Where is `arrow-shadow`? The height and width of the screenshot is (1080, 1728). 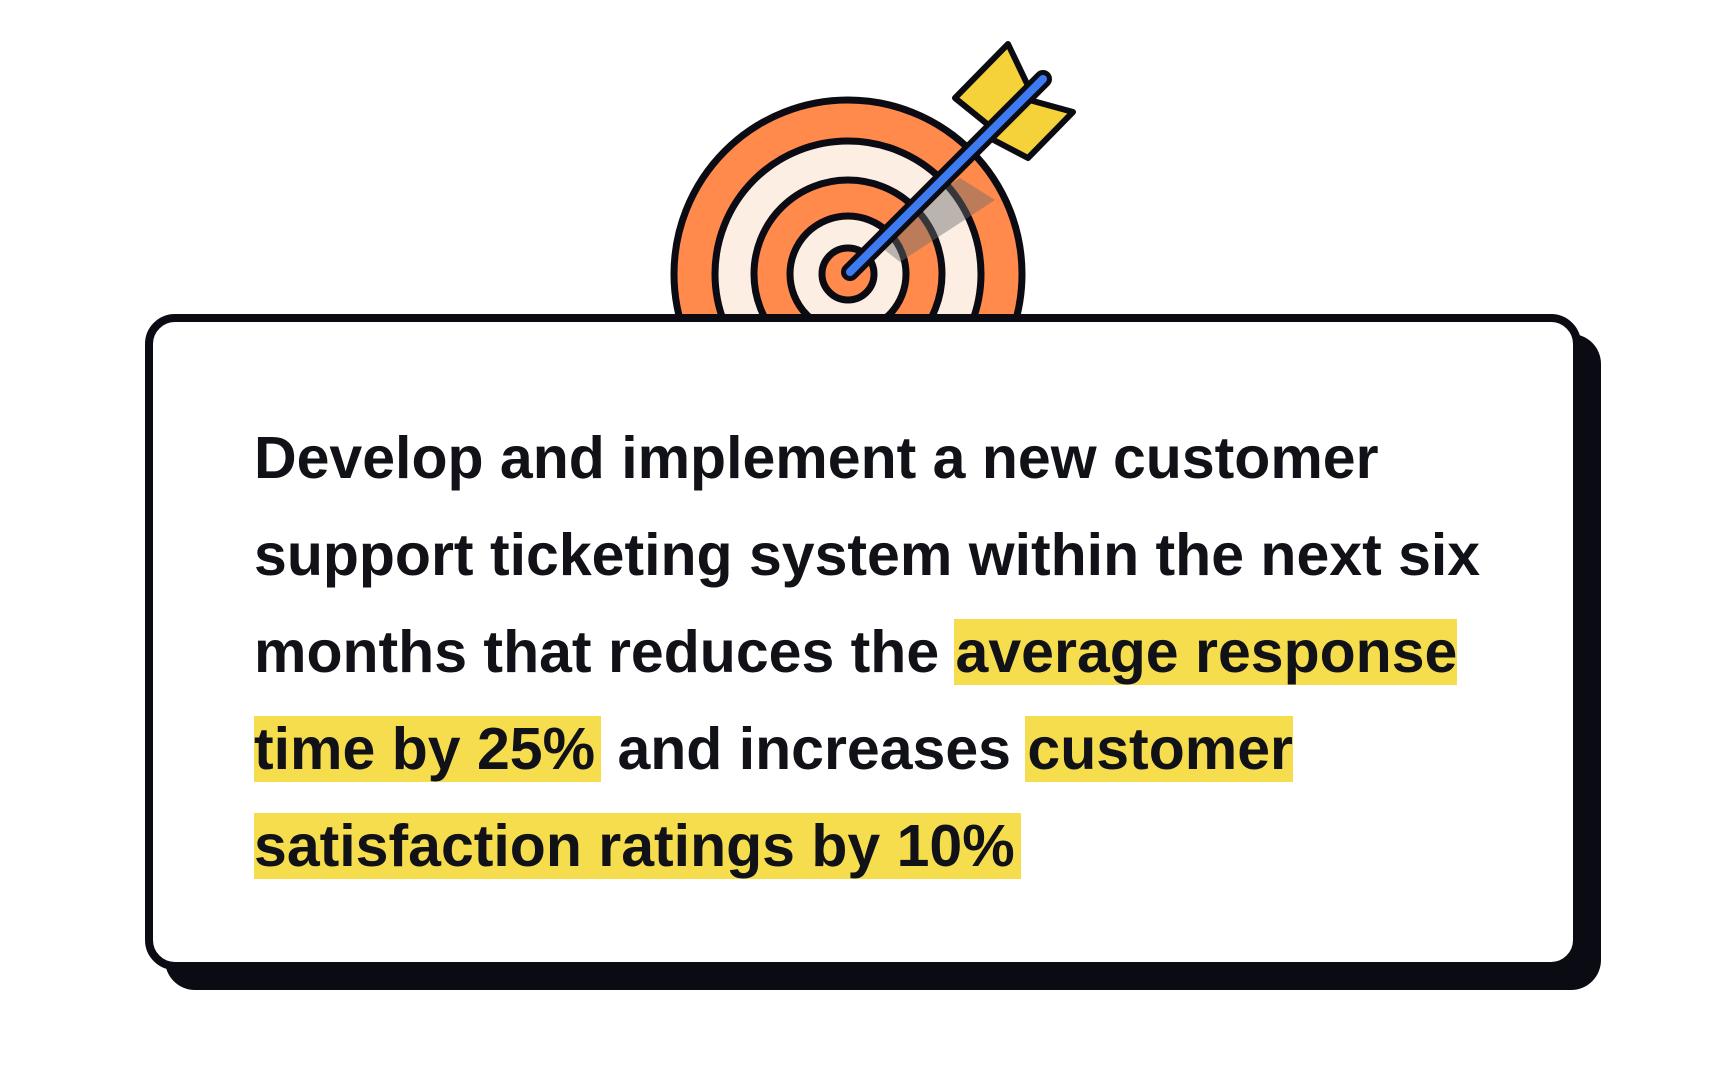 arrow-shadow is located at coordinates (933, 220).